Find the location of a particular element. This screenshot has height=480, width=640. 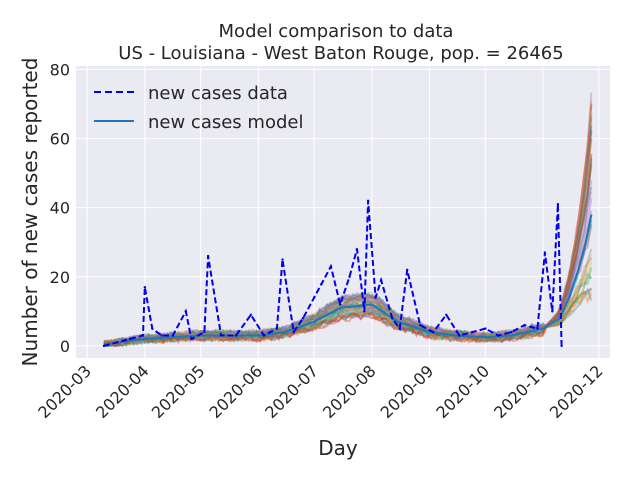

x-axis-label: Day is located at coordinates (338, 448).